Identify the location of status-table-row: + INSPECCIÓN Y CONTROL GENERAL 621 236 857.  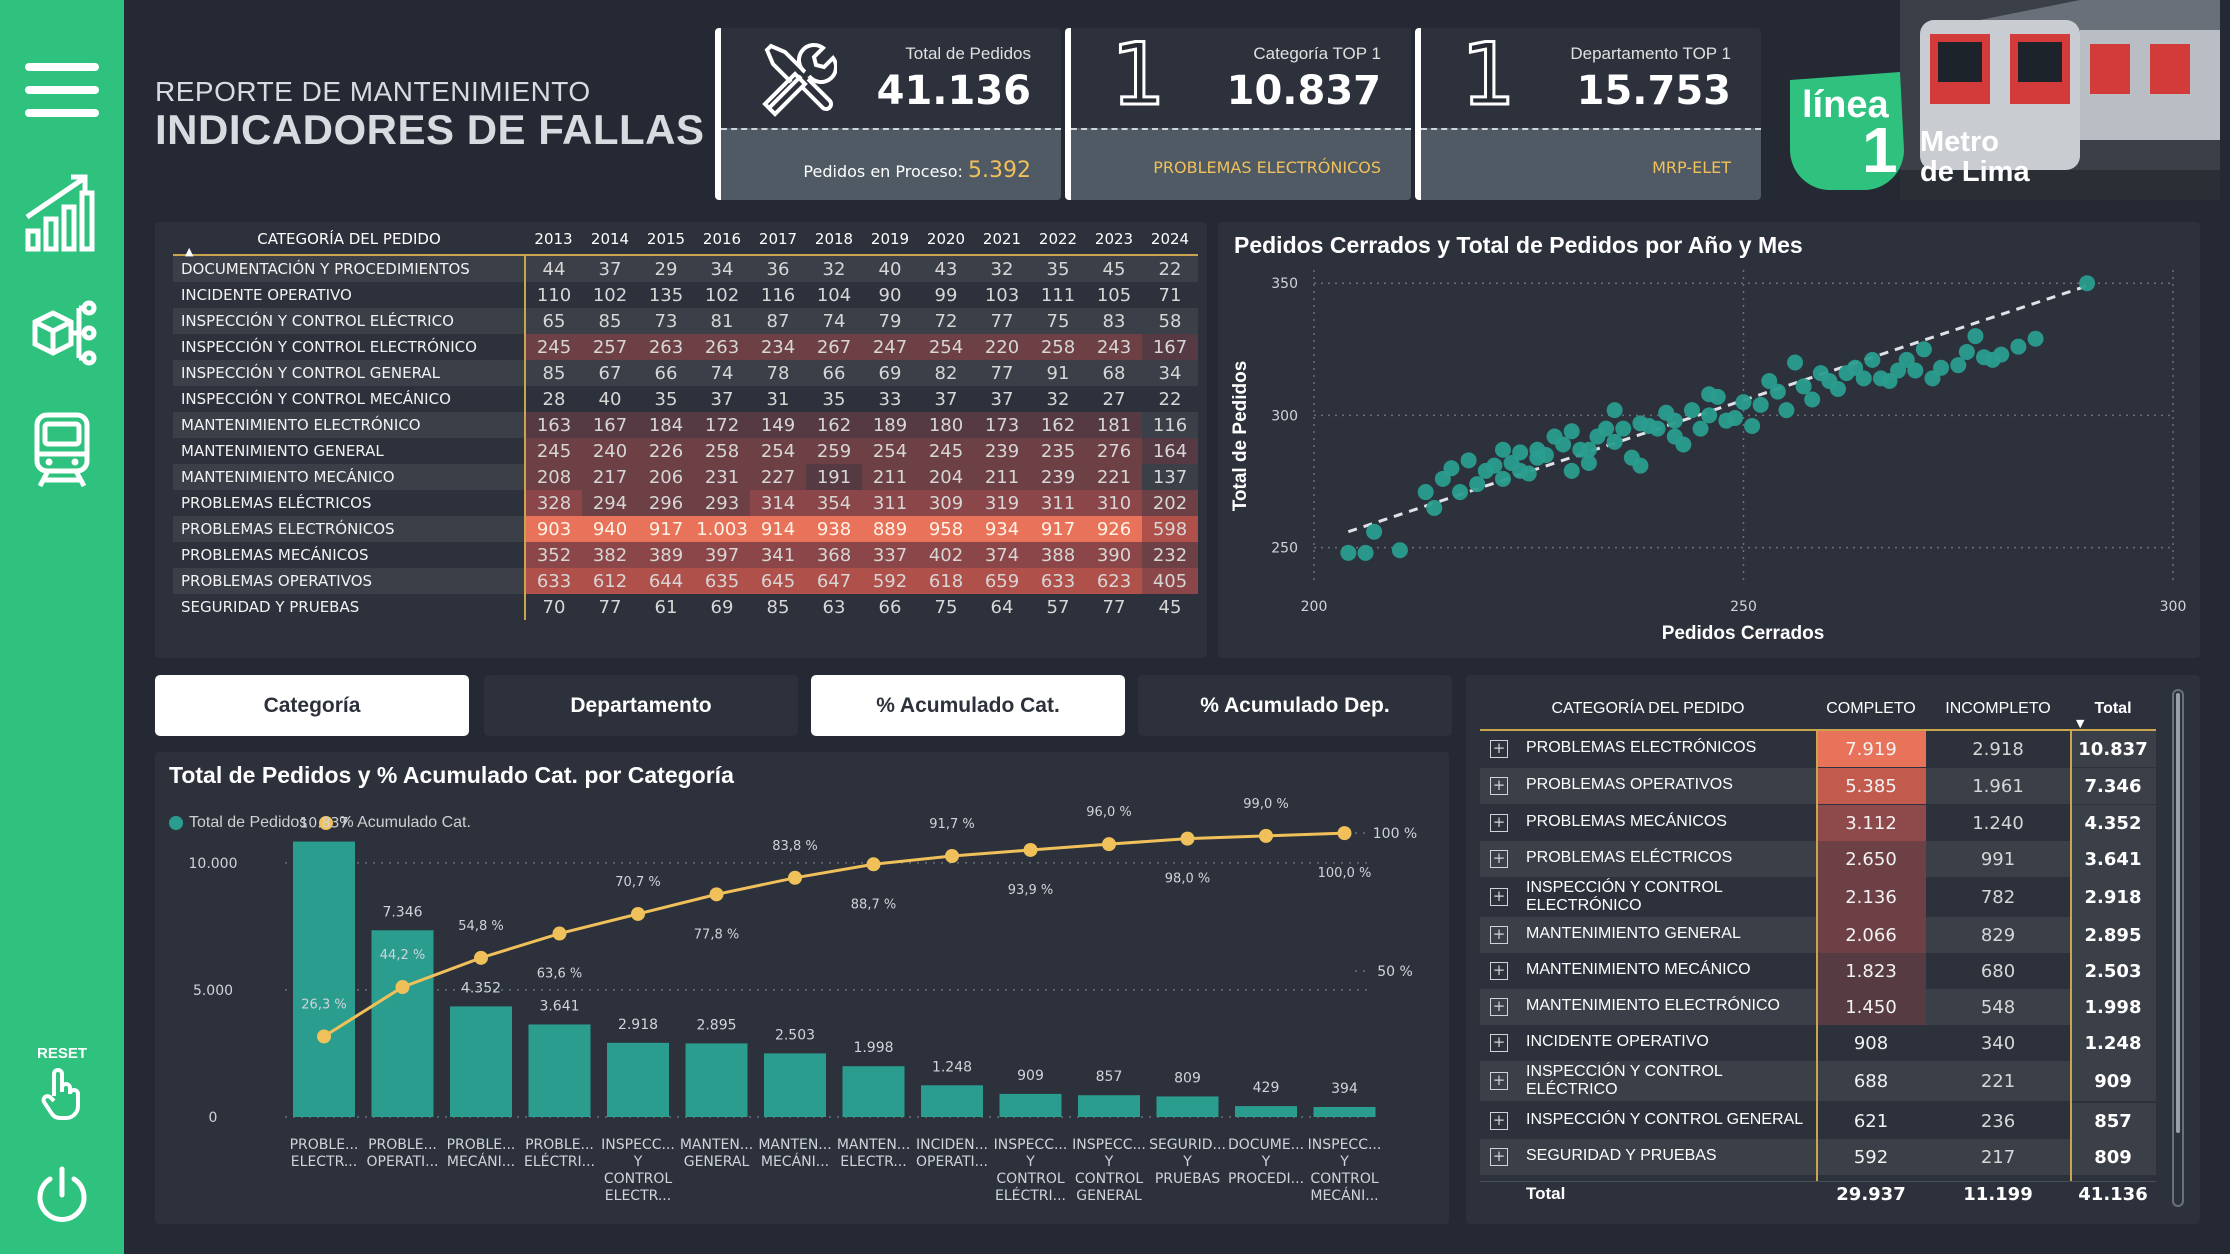
(1818, 1121).